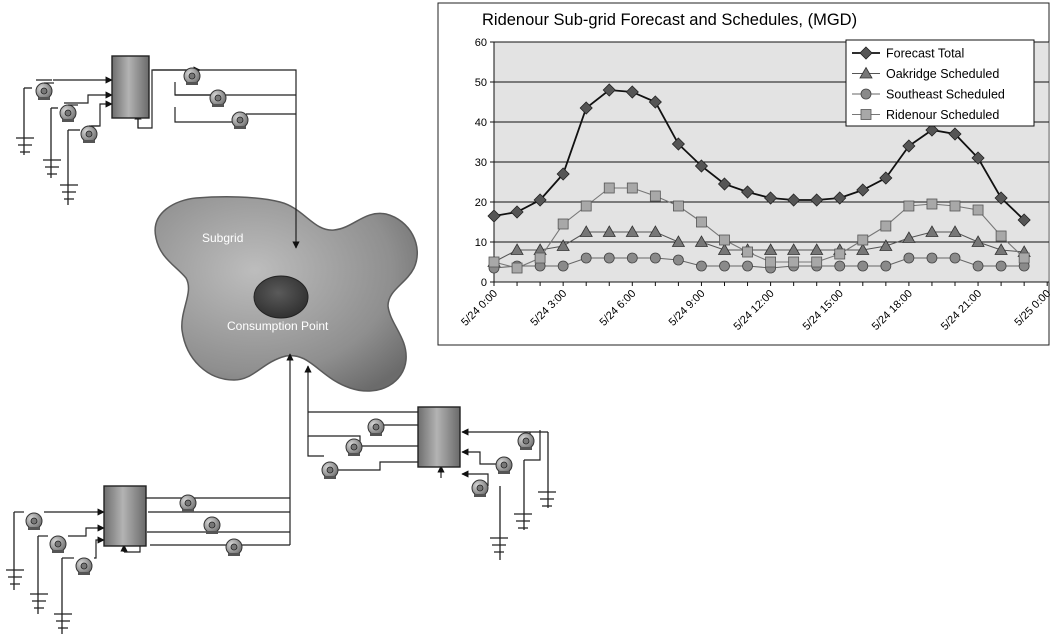 The width and height of the screenshot is (1050, 640). Describe the element at coordinates (158, 152) in the screenshot. I see `station-top-left` at that location.